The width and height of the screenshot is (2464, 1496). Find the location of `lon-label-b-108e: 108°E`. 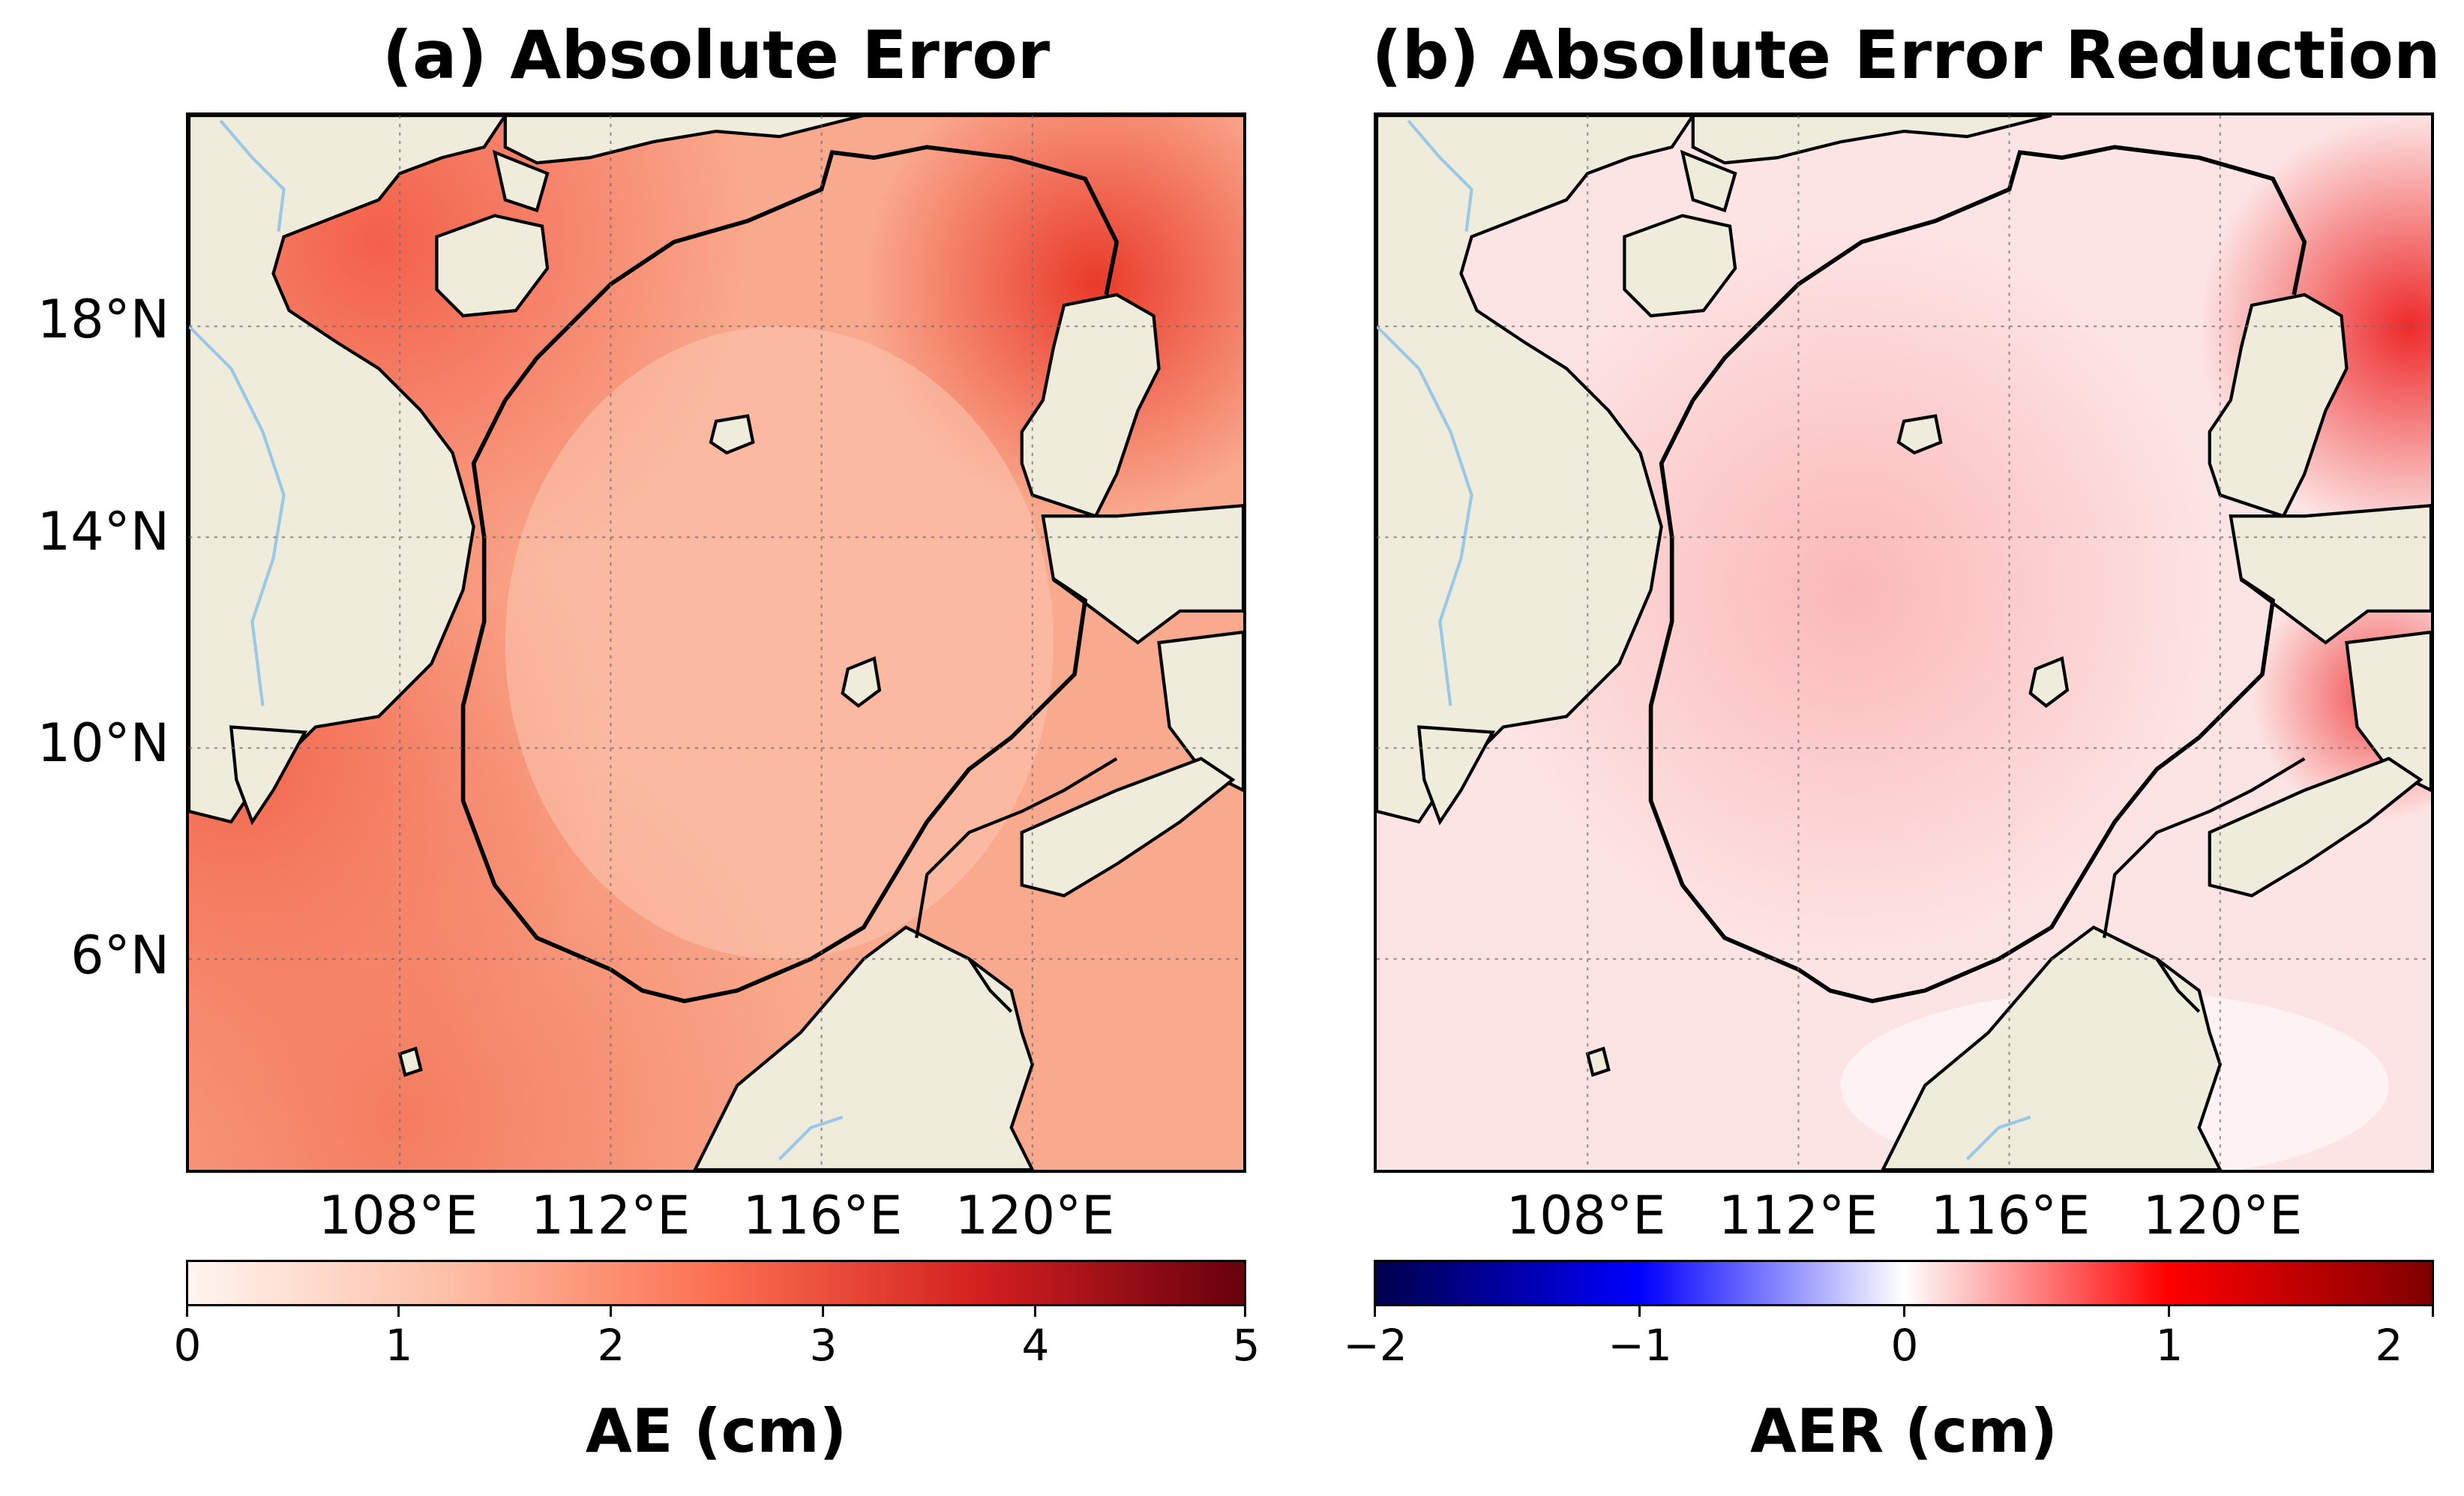

lon-label-b-108e: 108°E is located at coordinates (1586, 1215).